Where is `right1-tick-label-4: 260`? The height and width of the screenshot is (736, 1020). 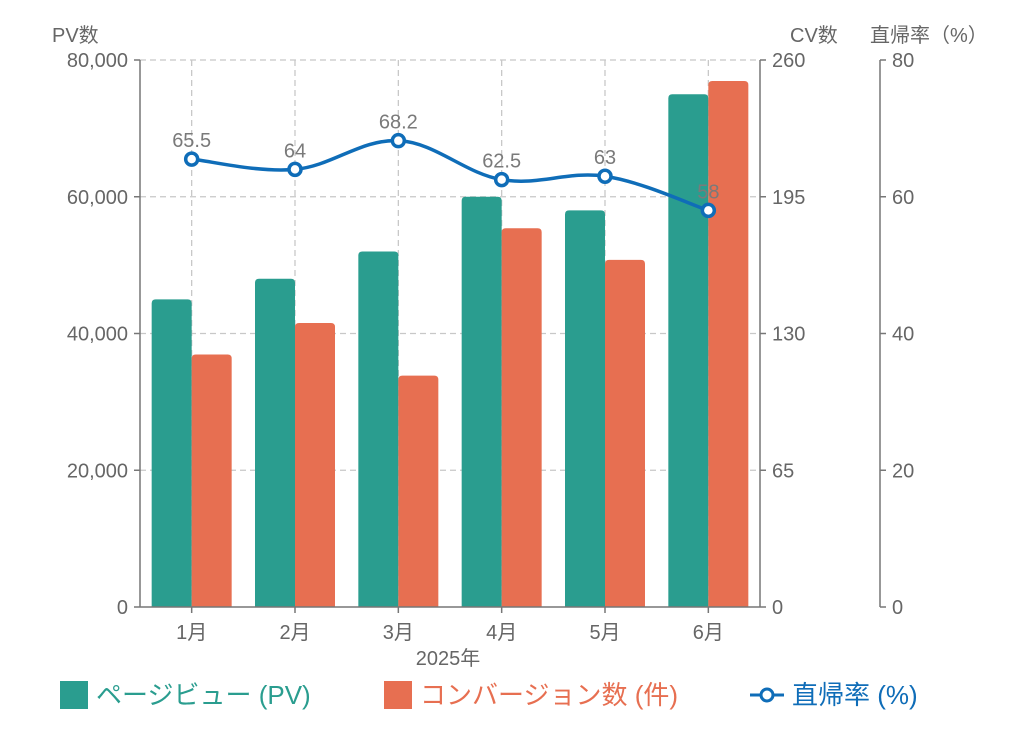 right1-tick-label-4: 260 is located at coordinates (788, 61).